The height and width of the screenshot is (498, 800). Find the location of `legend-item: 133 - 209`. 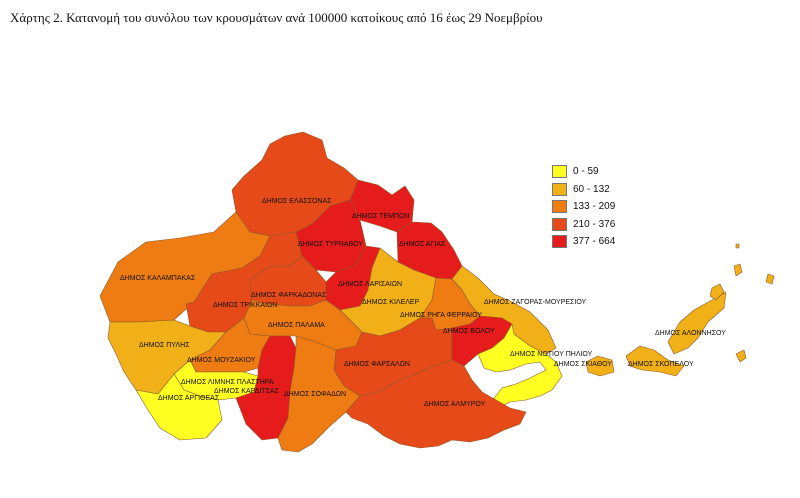

legend-item: 133 - 209 is located at coordinates (583, 207).